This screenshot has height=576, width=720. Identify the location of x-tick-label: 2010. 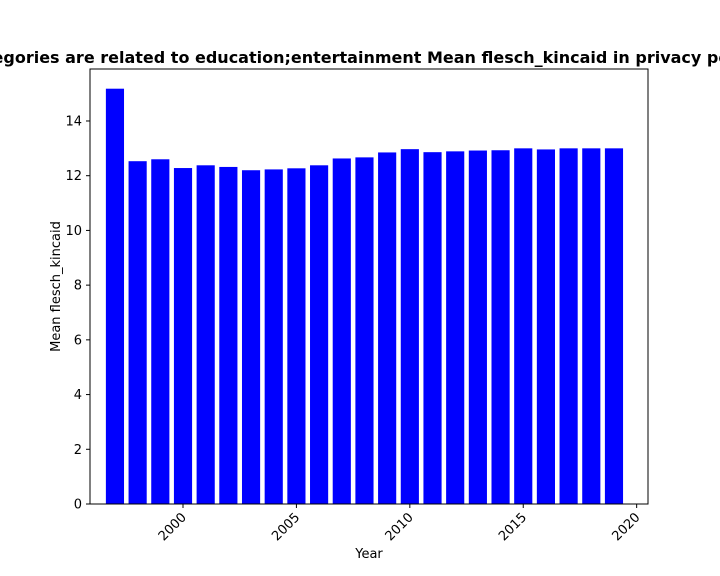
(400, 527).